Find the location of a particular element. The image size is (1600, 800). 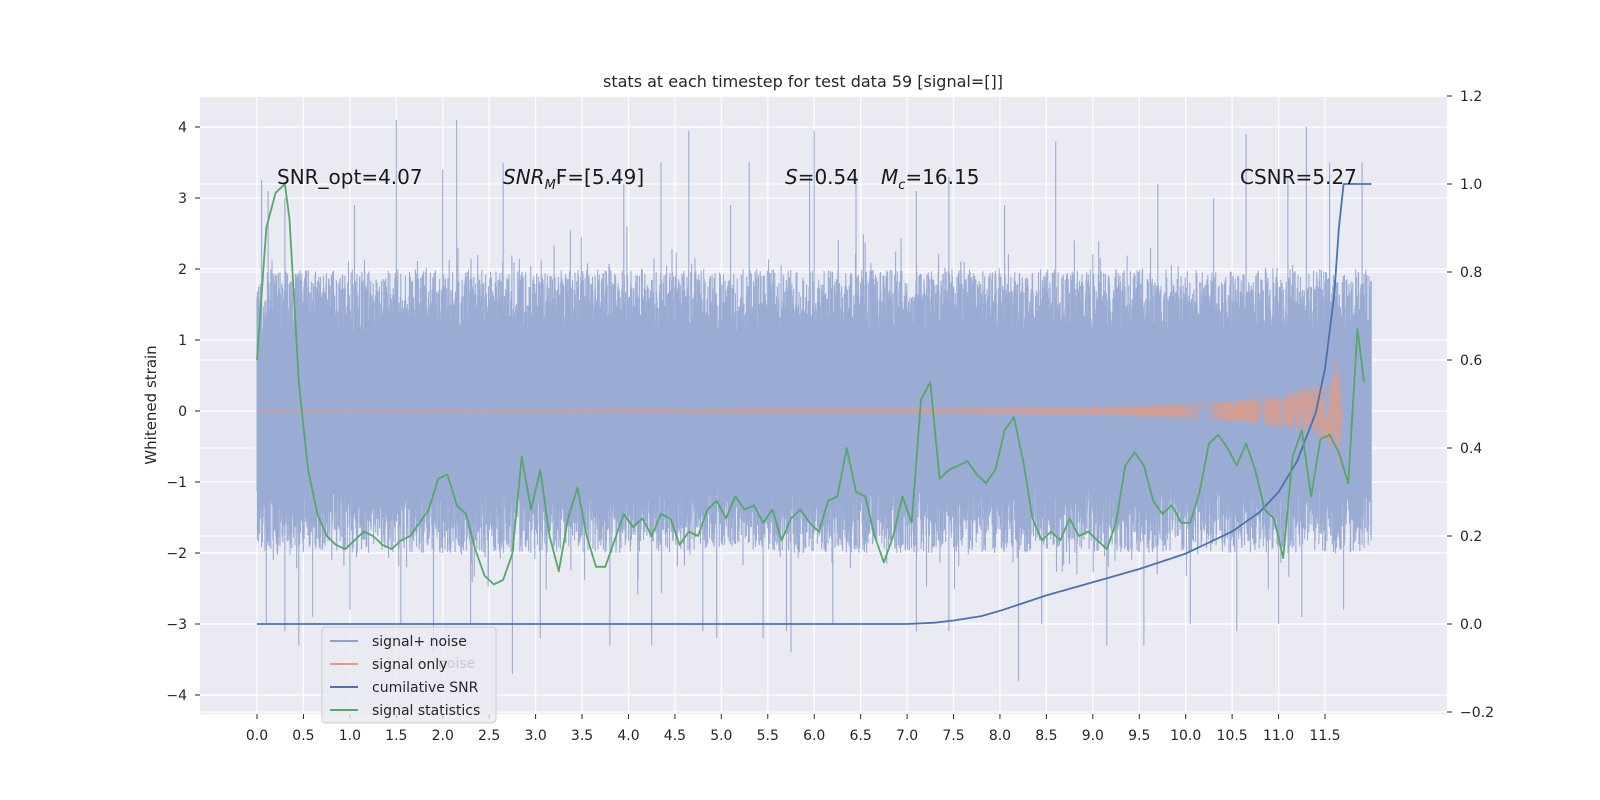

y-tick-label: 0 is located at coordinates (182, 412).